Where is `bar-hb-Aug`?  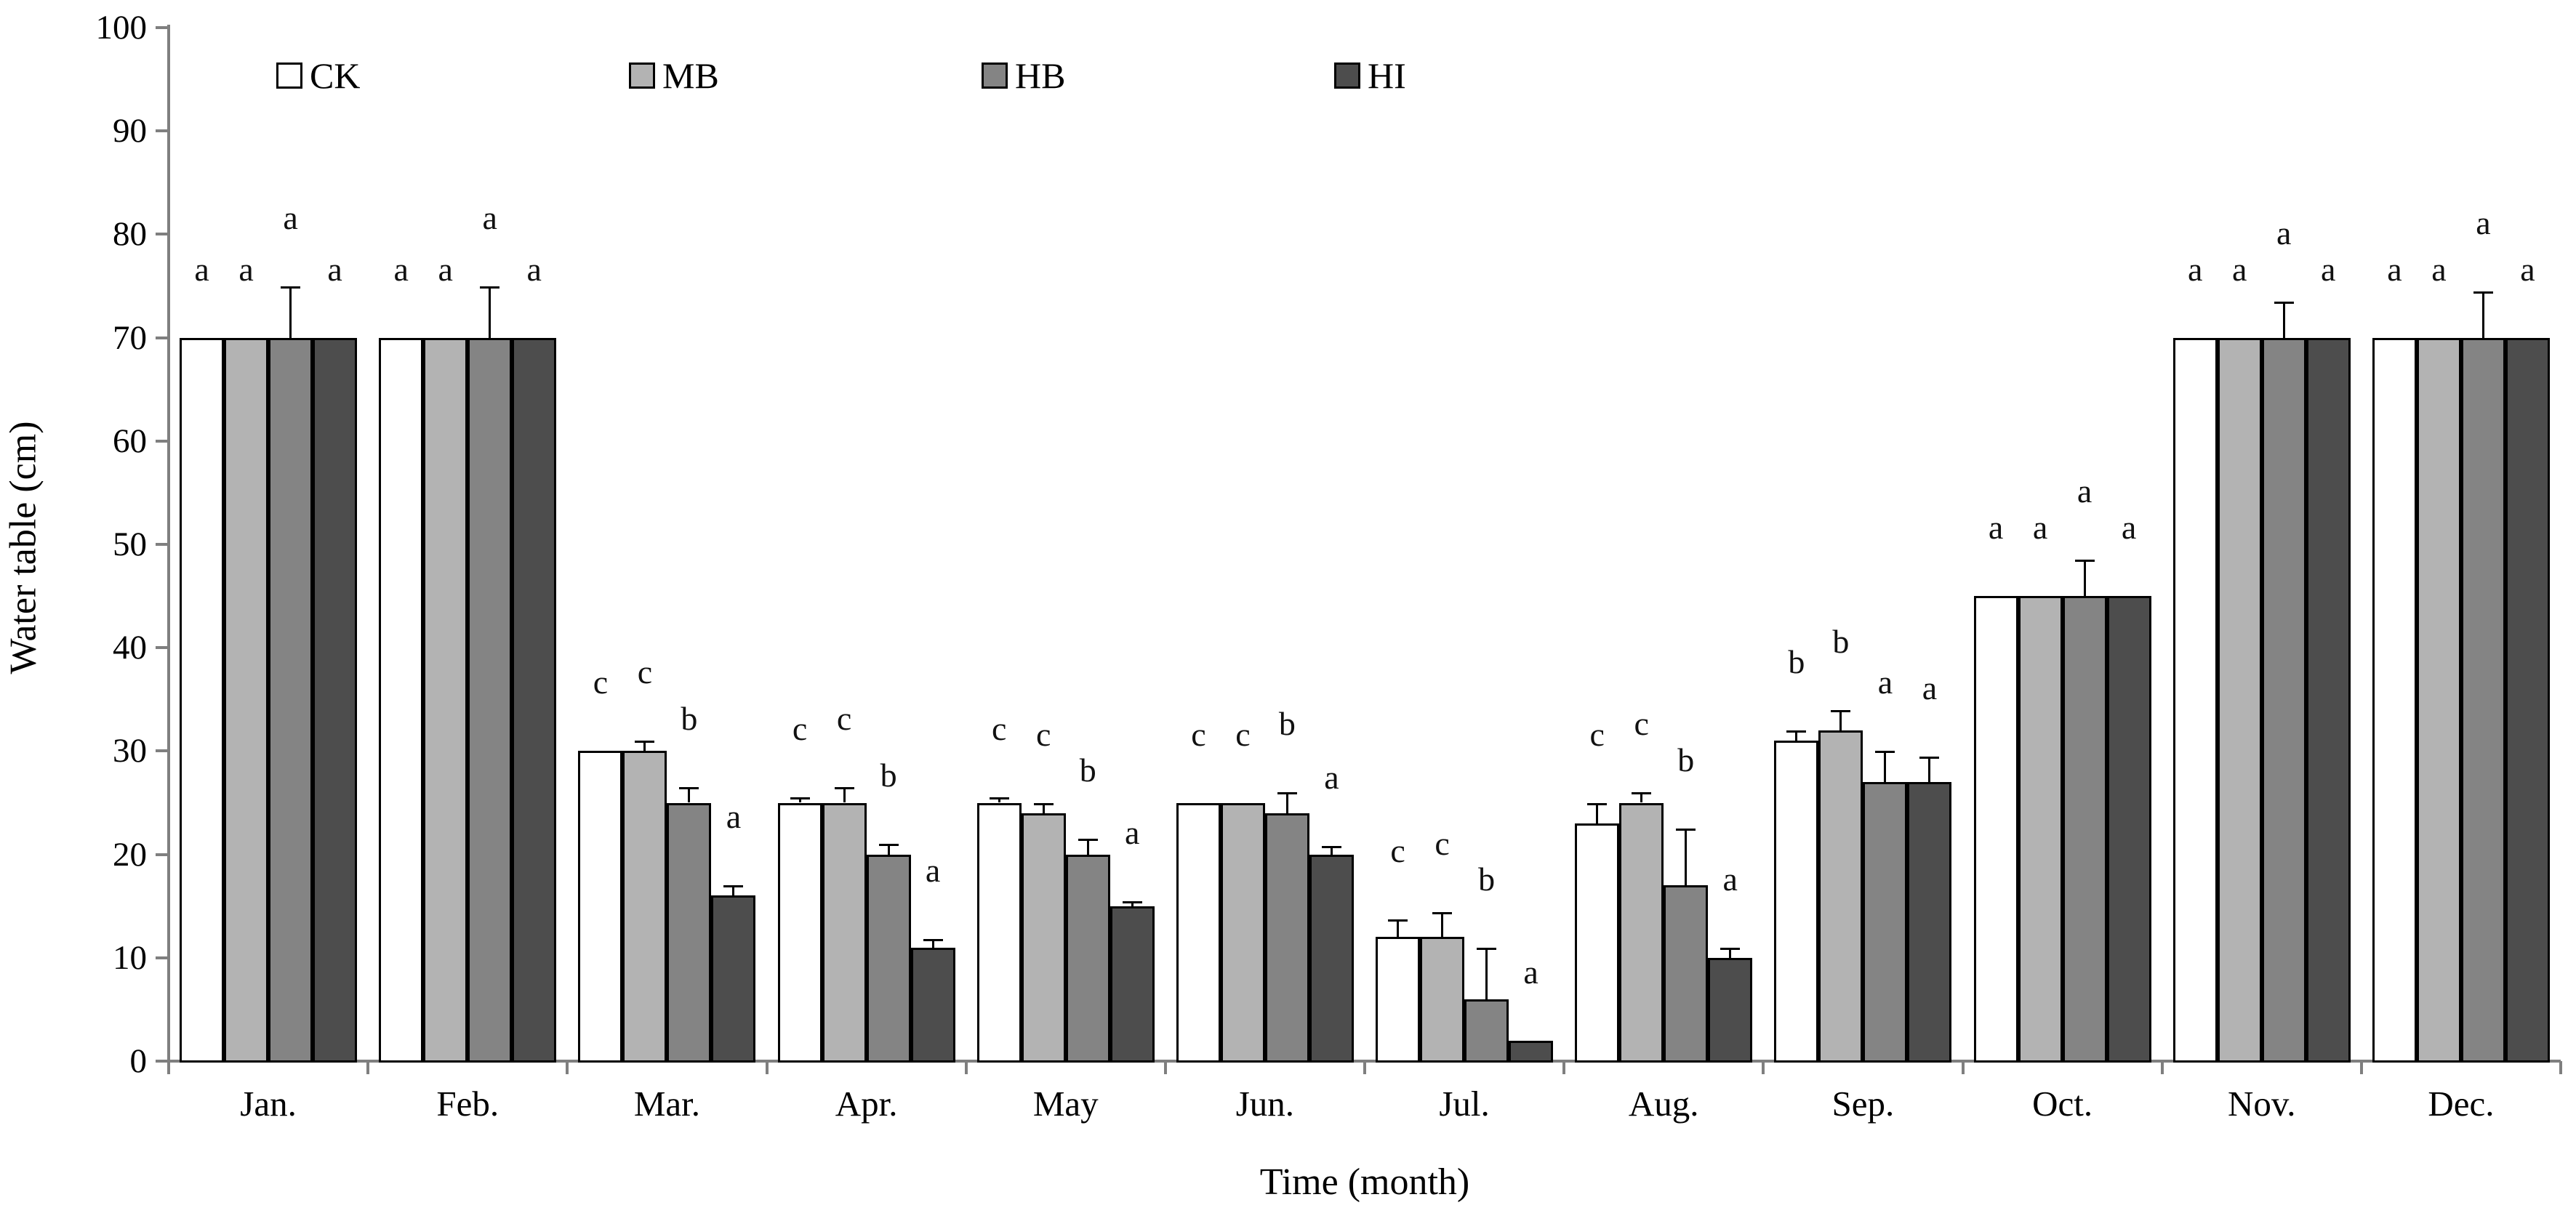
bar-hb-Aug is located at coordinates (1686, 974).